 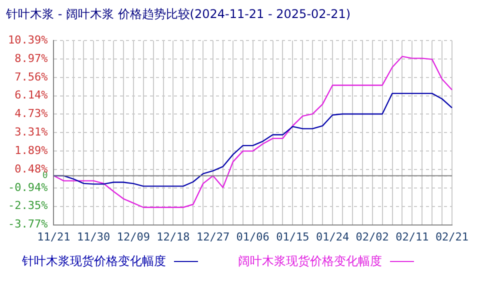 I want to click on y-tick-label: 7.56%, so click(x=31, y=77).